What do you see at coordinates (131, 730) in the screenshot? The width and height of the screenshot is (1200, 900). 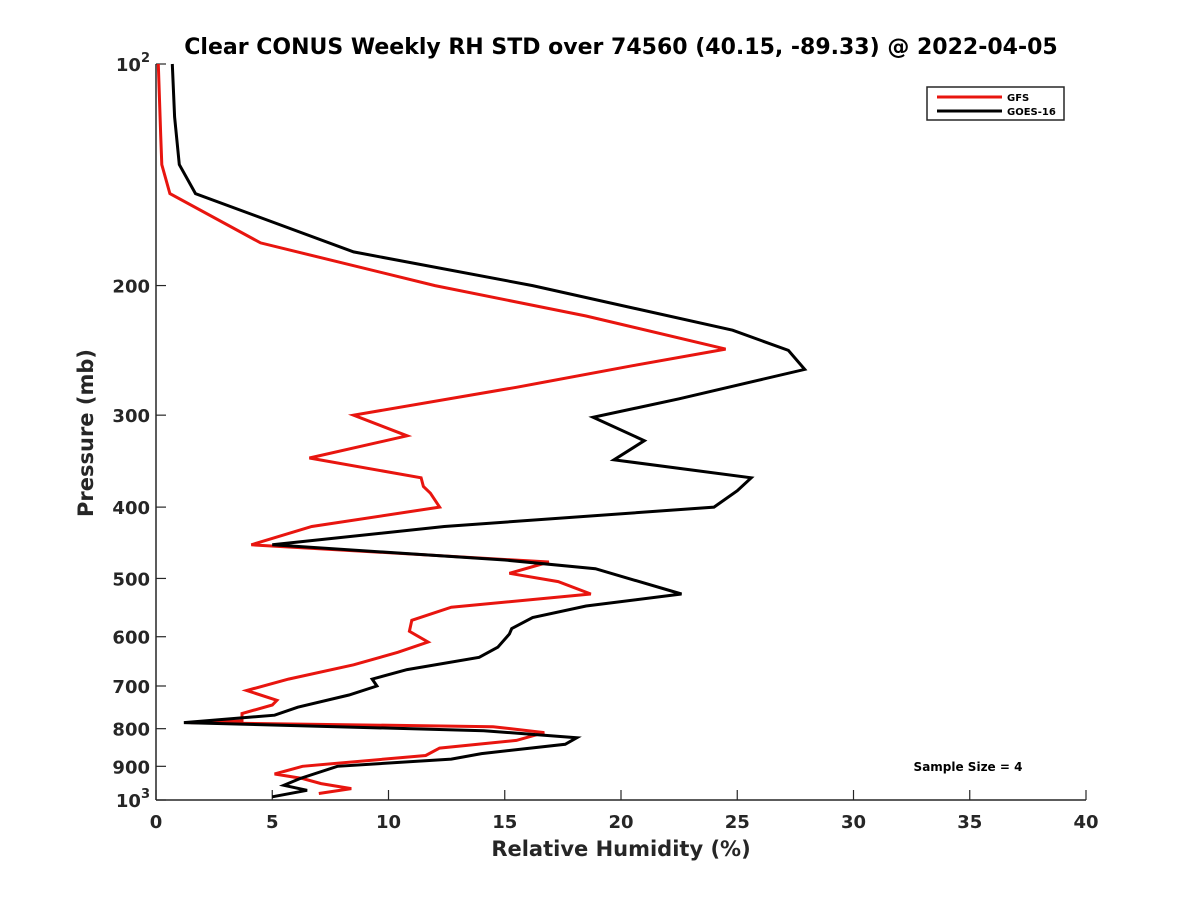 I see `y-tick-label: 800` at bounding box center [131, 730].